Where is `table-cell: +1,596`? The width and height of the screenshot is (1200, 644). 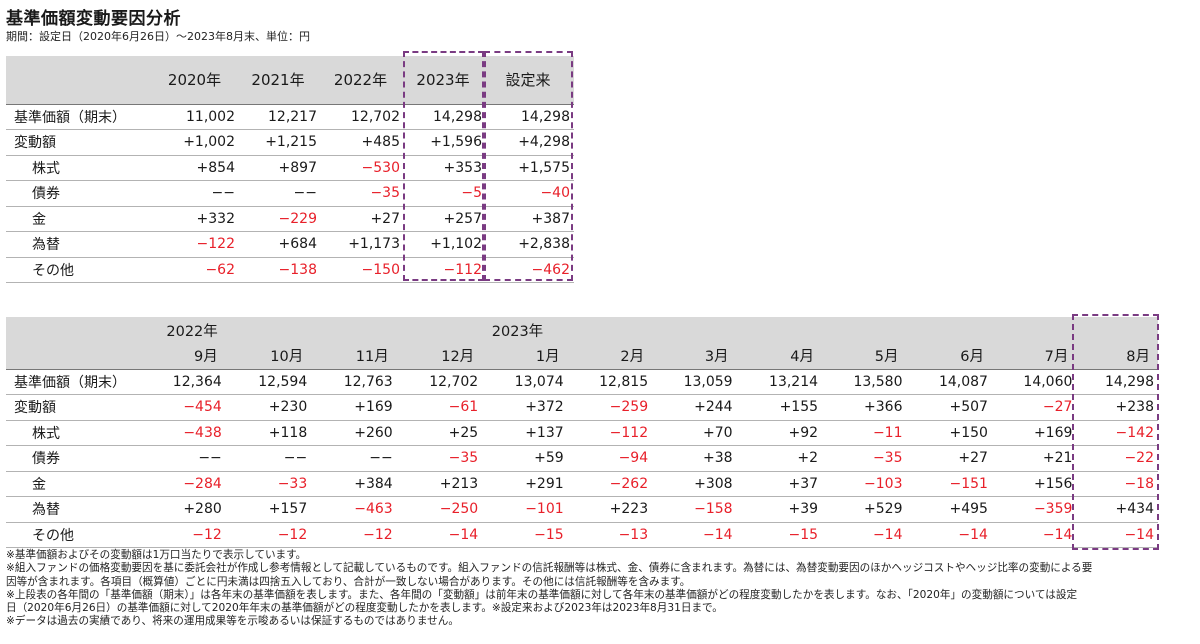
table-cell: +1,596 is located at coordinates (456, 142).